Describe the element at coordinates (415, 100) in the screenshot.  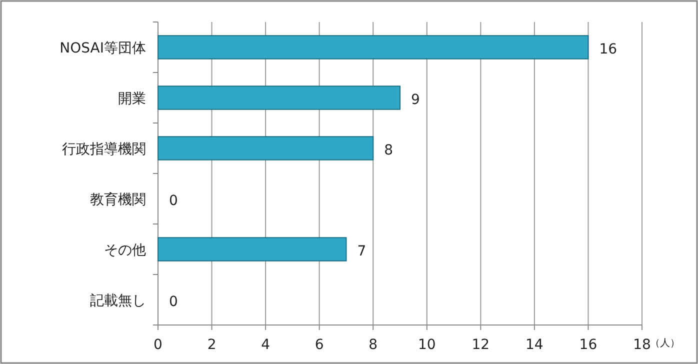
I see `data-label: 9` at that location.